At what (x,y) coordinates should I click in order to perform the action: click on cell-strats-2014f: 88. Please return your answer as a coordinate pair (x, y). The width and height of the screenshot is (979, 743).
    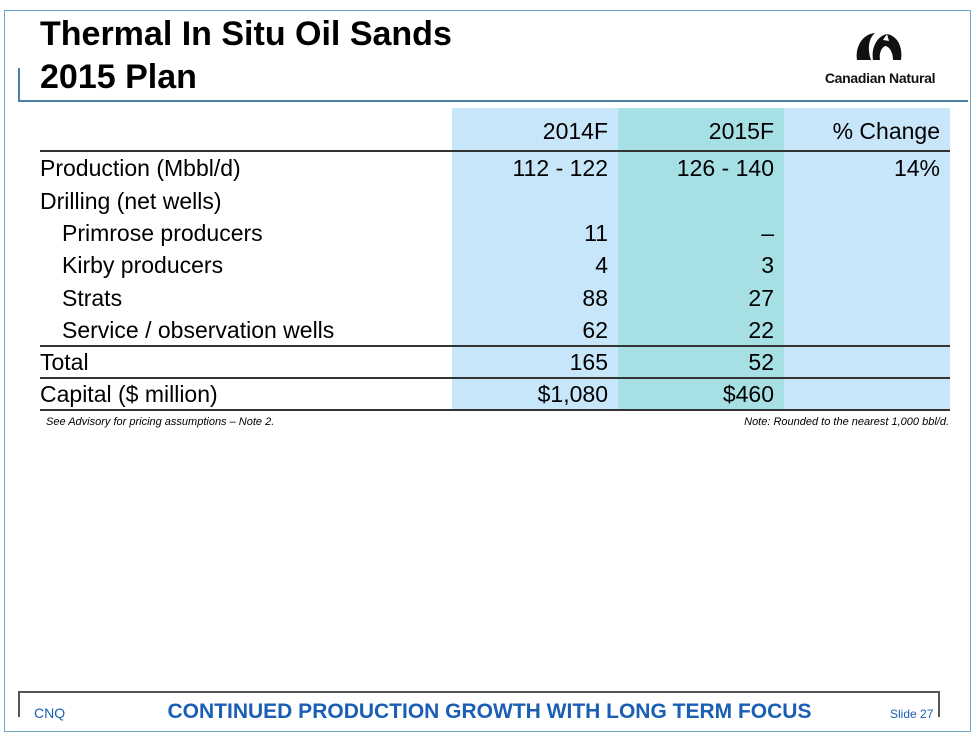
    Looking at the image, I should click on (595, 298).